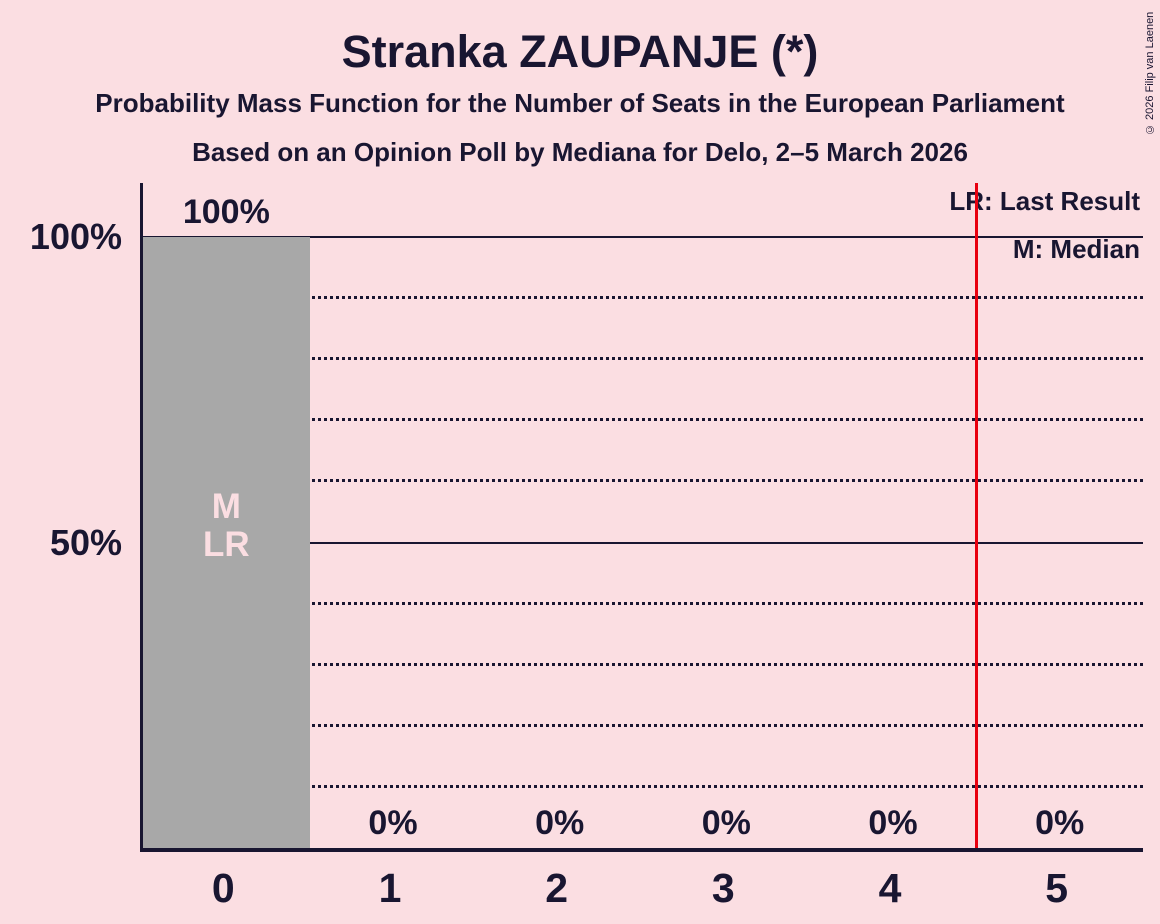 The width and height of the screenshot is (1160, 924). Describe the element at coordinates (226, 506) in the screenshot. I see `median-label: M` at that location.